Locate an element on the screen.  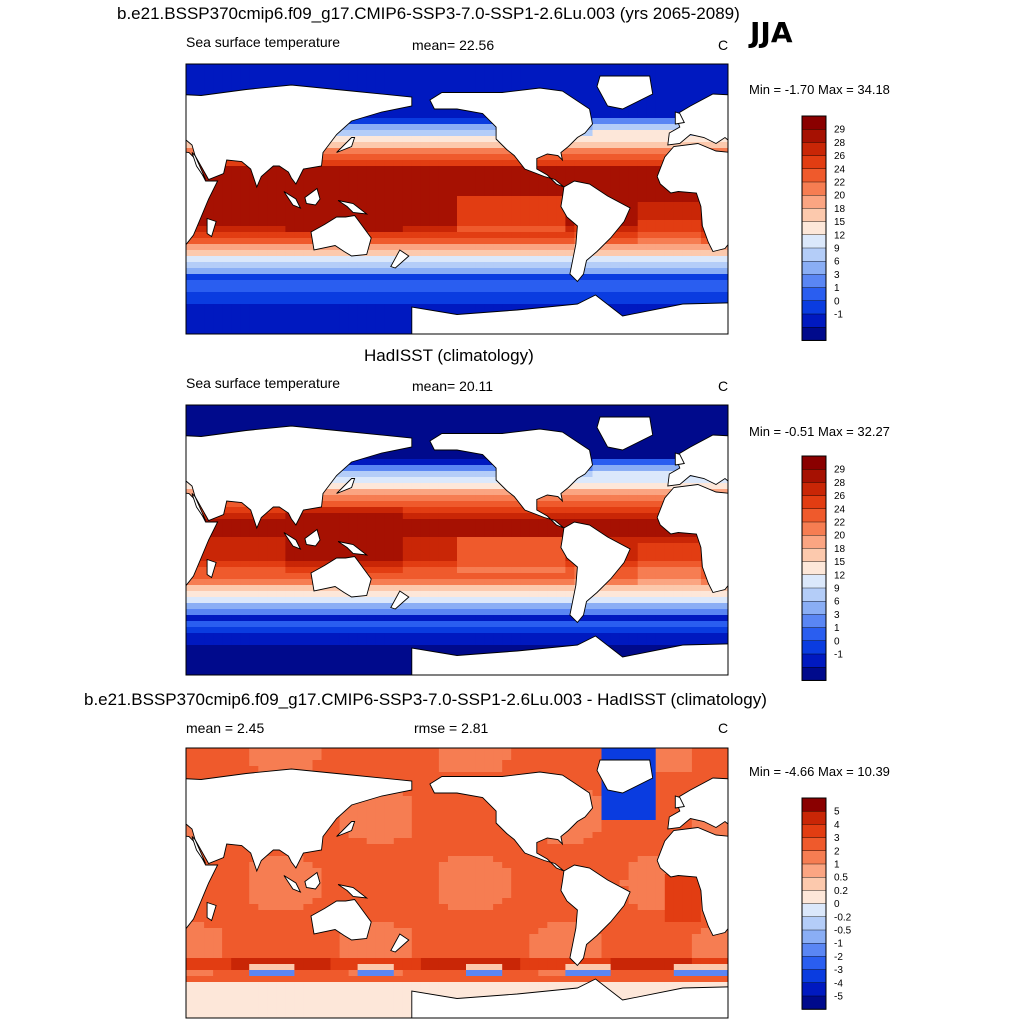
colorbar-swatch is located at coordinates (814, 162).